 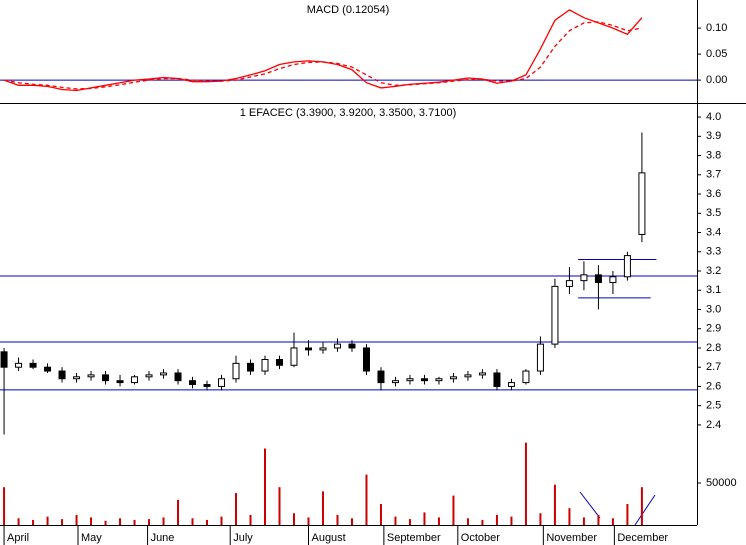 I want to click on y-tick-label: 3.3, so click(x=713, y=252).